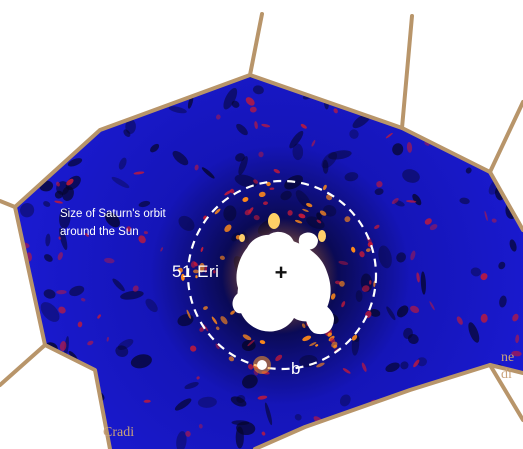  Describe the element at coordinates (113, 223) in the screenshot. I see `saturn-orbit-label: Size of Saturn's orbit around the Sun` at that location.